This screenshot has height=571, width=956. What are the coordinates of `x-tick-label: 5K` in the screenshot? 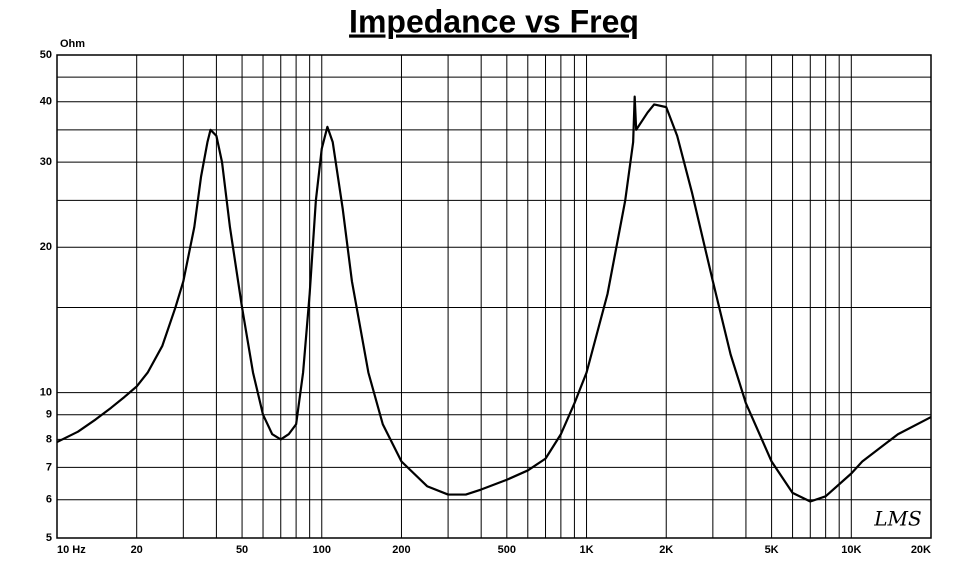 It's located at (772, 550).